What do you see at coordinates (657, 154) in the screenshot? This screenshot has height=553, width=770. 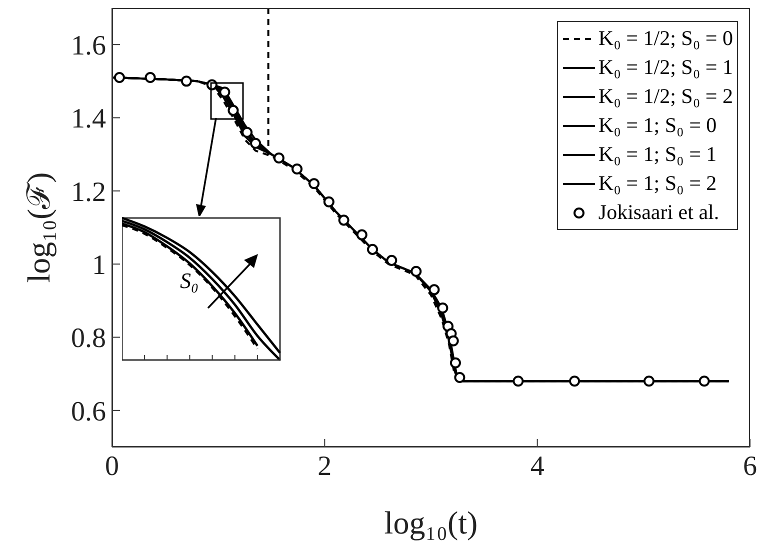 I see `legend-label: K₀ = 1; S₀ = 1` at bounding box center [657, 154].